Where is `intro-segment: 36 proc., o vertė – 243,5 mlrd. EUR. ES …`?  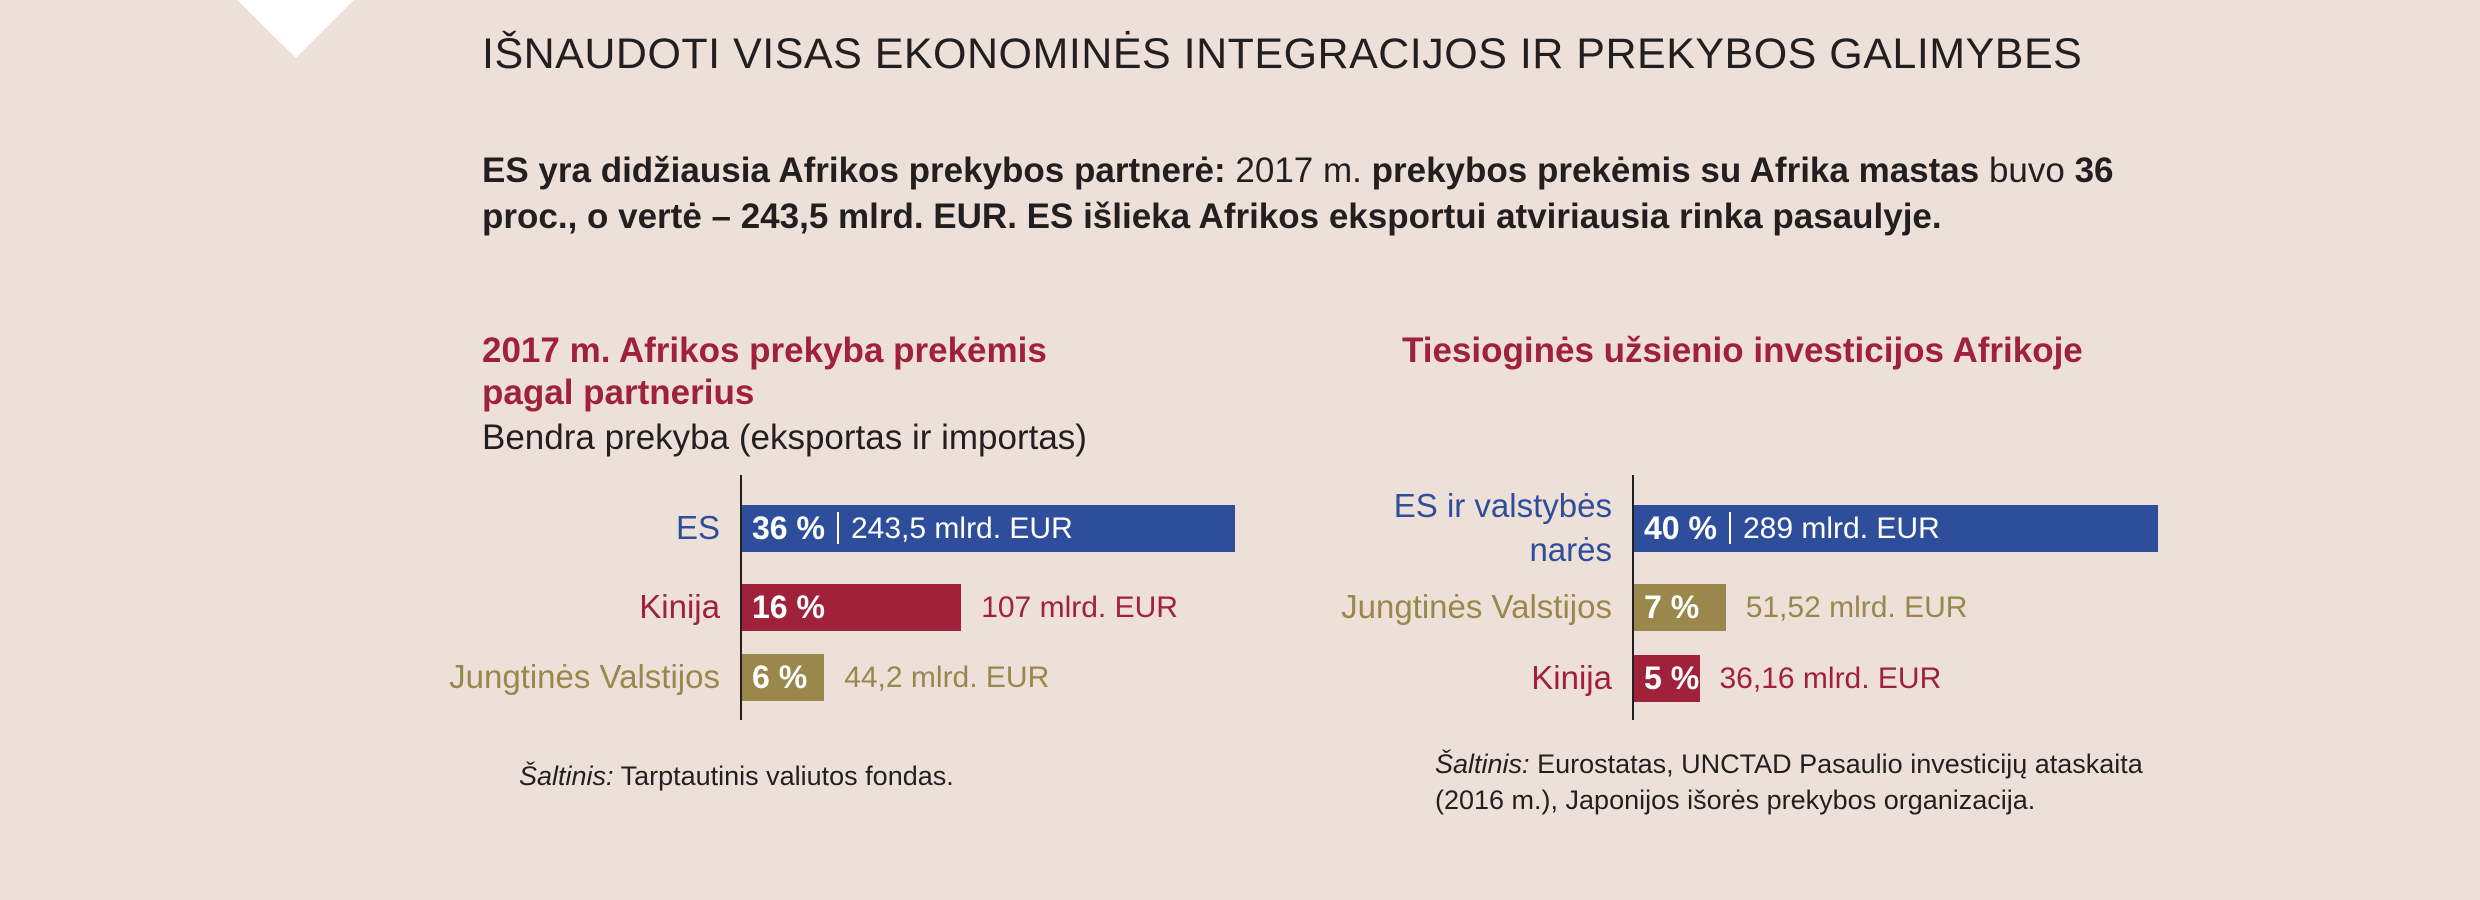
intro-segment: 36 proc., o vertė – 243,5 mlrd. EUR. ES … is located at coordinates (1298, 193).